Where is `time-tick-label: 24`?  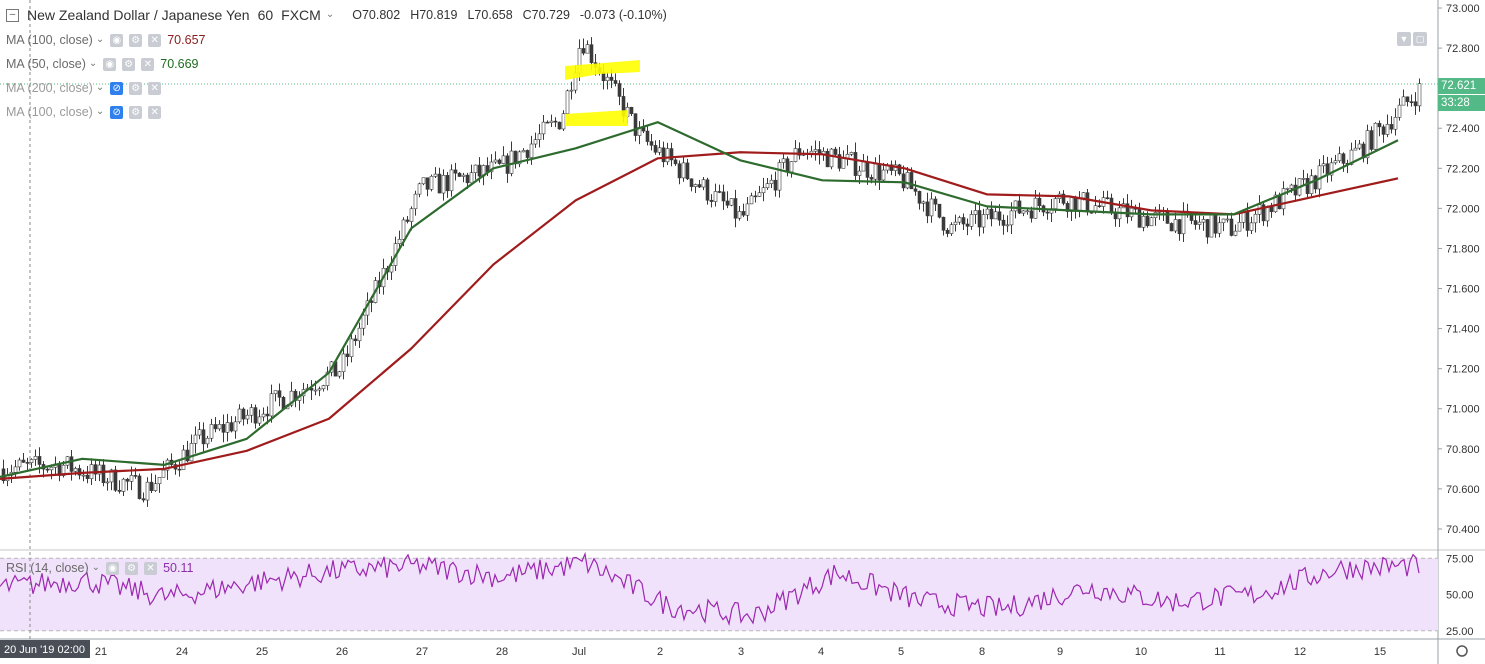
time-tick-label: 24 is located at coordinates (182, 652).